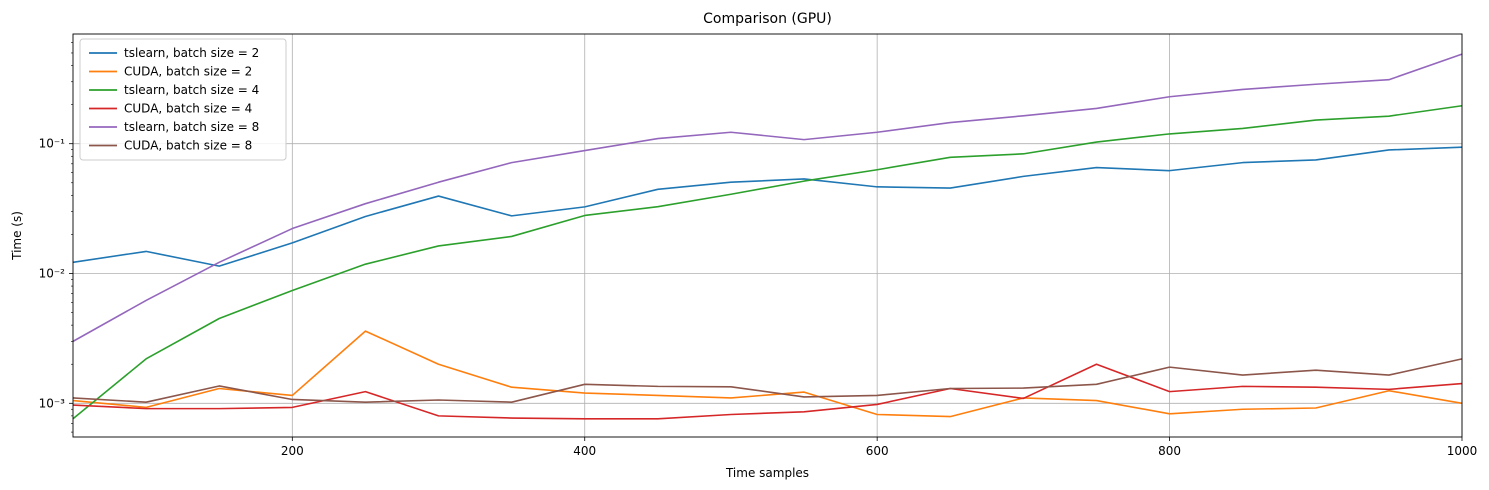  I want to click on y-tick-label: 10⁻², so click(52, 273).